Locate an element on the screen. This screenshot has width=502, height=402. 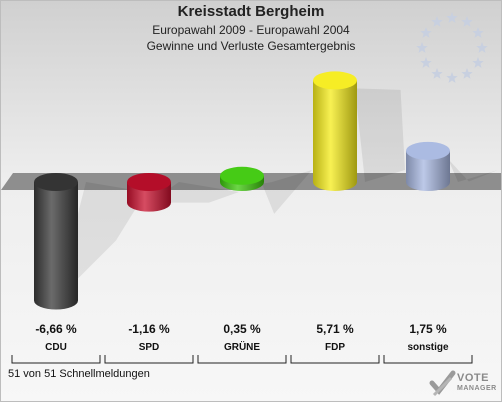
category-label: CDU is located at coordinates (56, 347).